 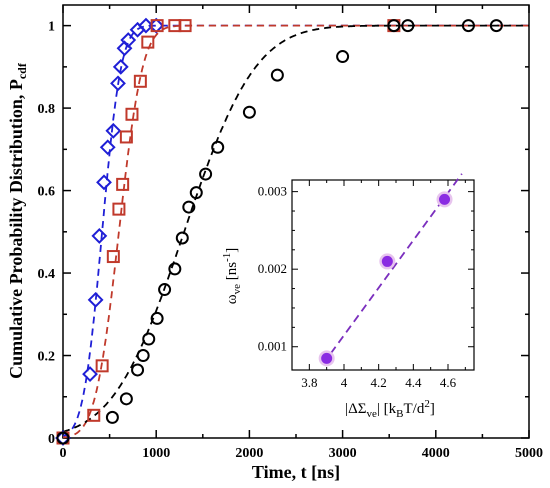 What do you see at coordinates (344, 382) in the screenshot?
I see `inset-x-tick-label: 4` at bounding box center [344, 382].